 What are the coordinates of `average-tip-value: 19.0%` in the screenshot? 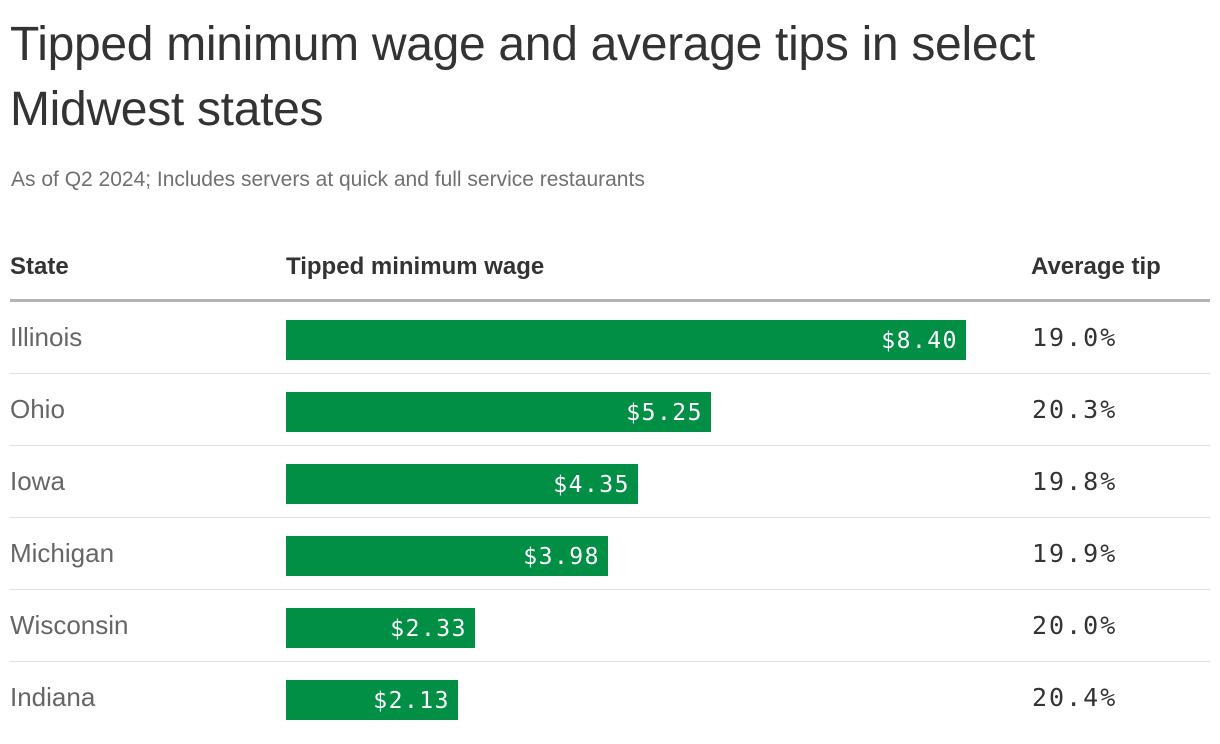 It's located at (1075, 337).